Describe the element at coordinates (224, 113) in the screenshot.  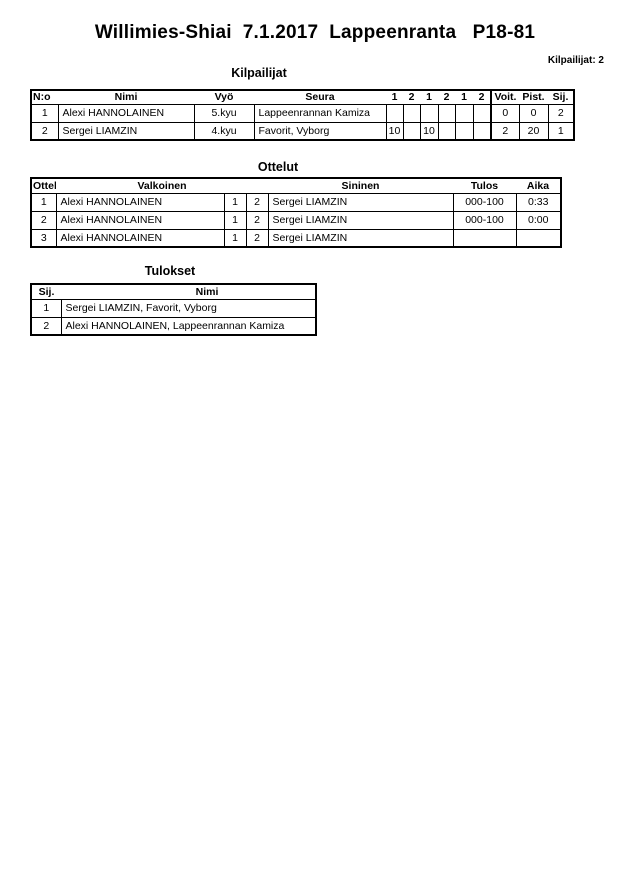
I see `cell-vyo: 5.kyu` at that location.